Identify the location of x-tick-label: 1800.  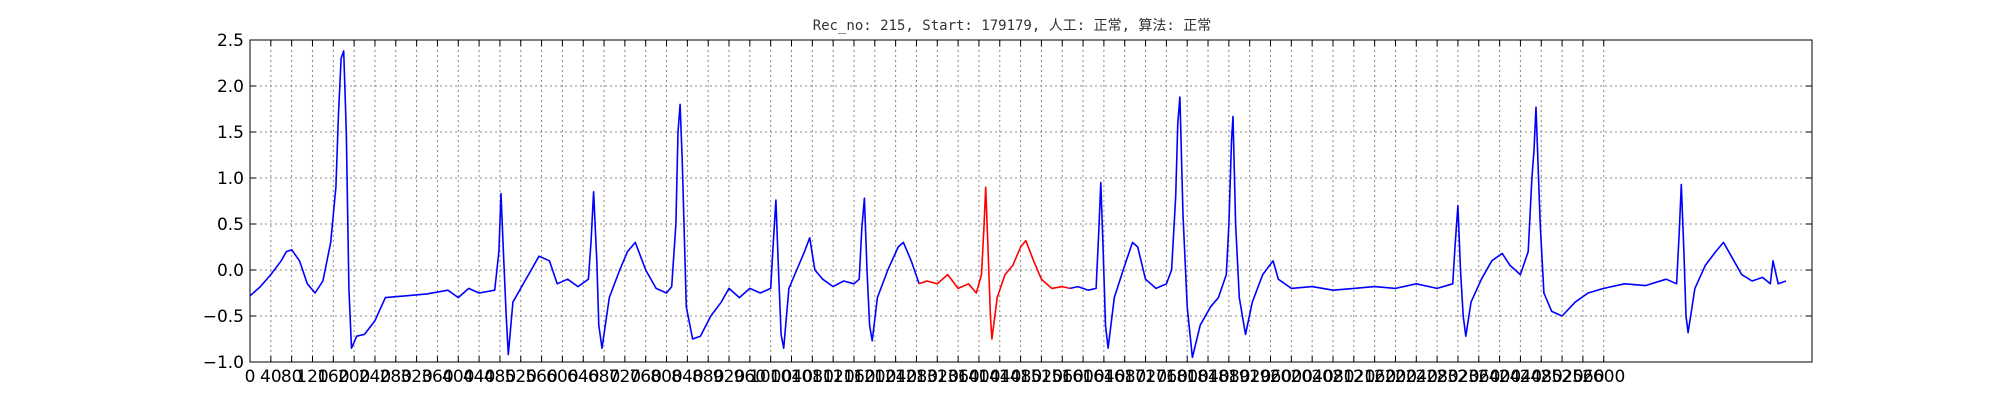
(1187, 377).